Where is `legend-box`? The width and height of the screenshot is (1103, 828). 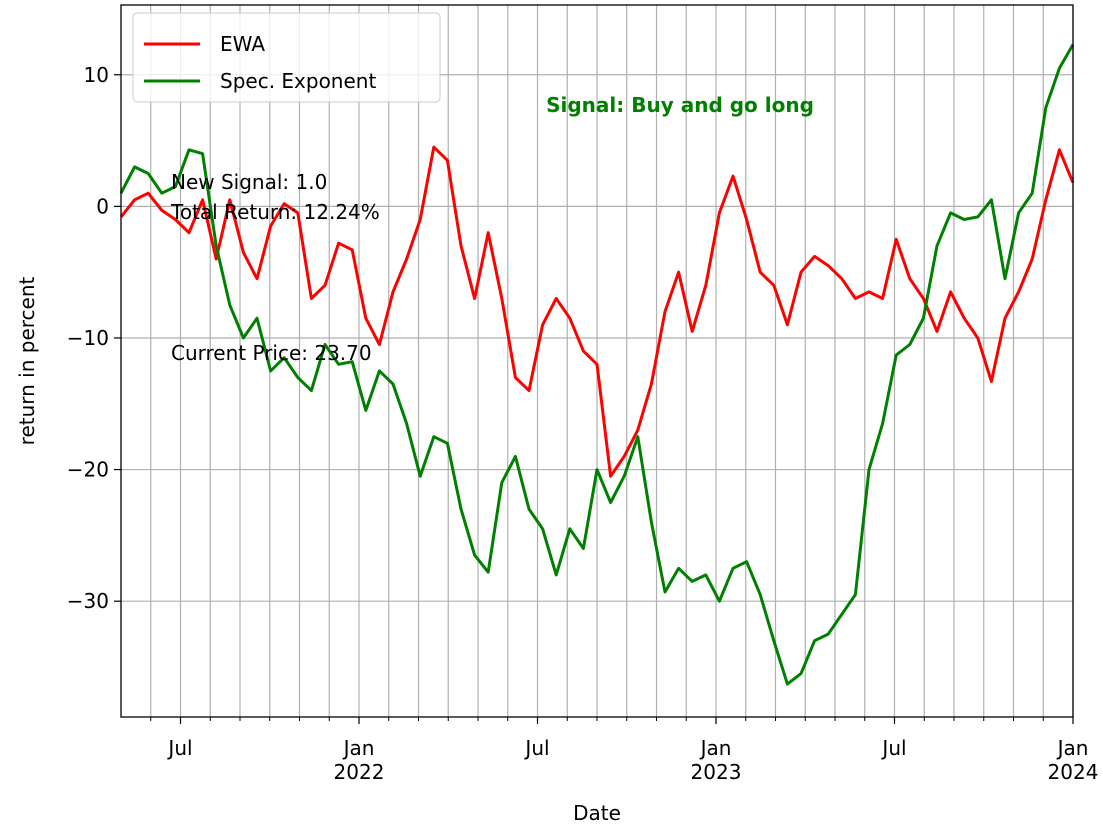
legend-box is located at coordinates (286, 57).